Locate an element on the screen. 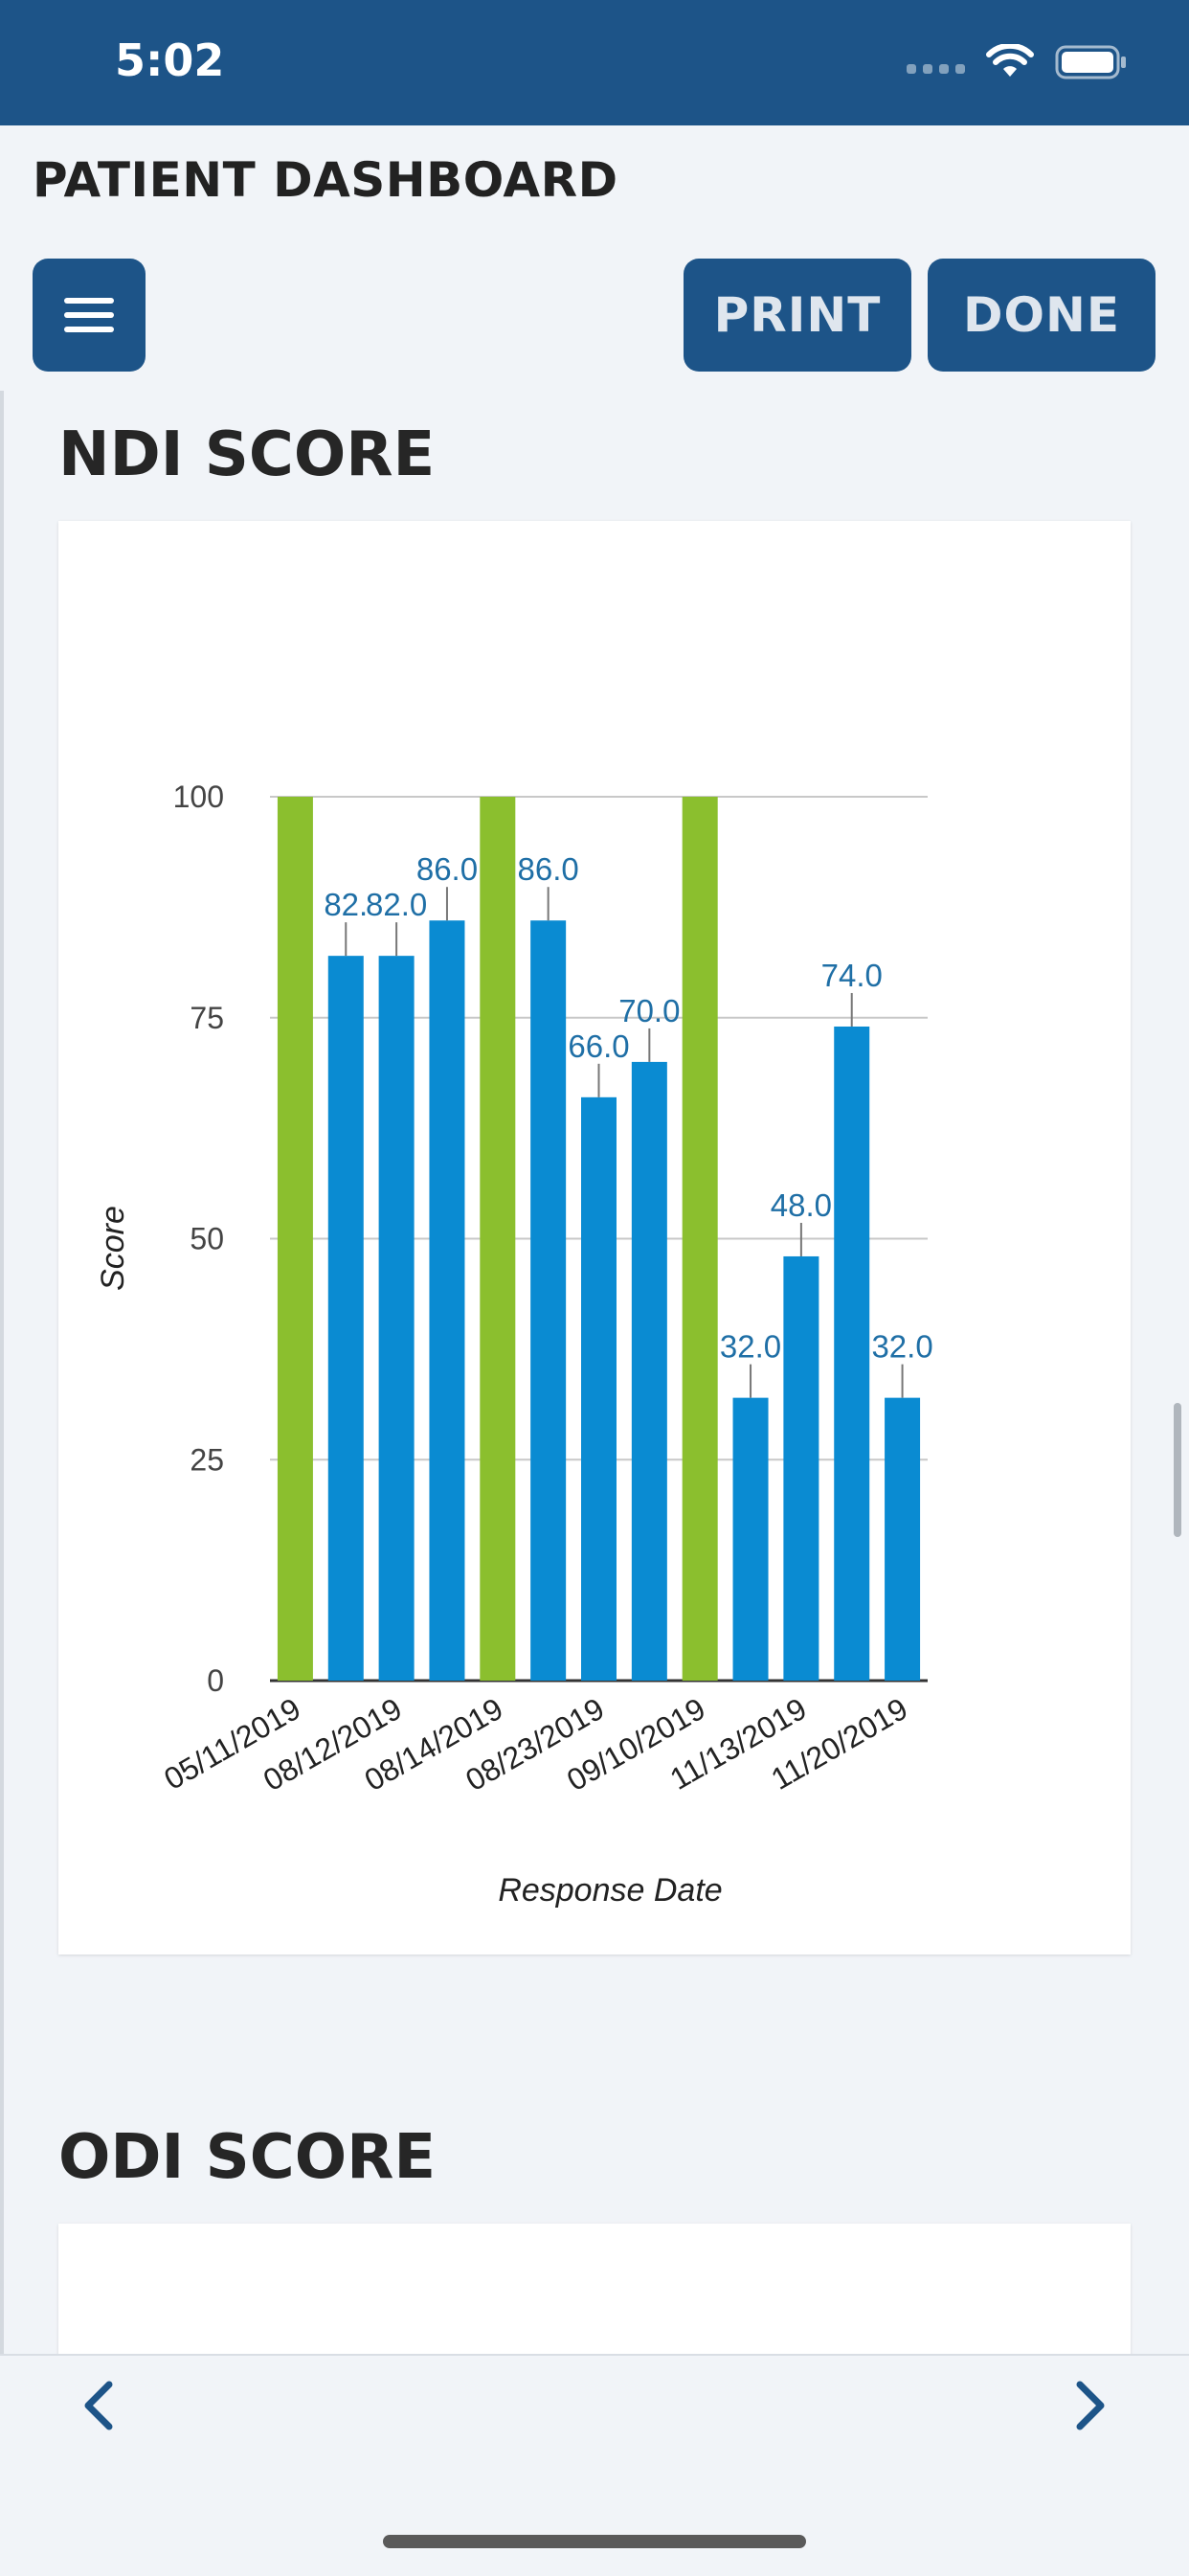 Image resolution: width=1189 pixels, height=2576 pixels. left-rail is located at coordinates (2, 1425).